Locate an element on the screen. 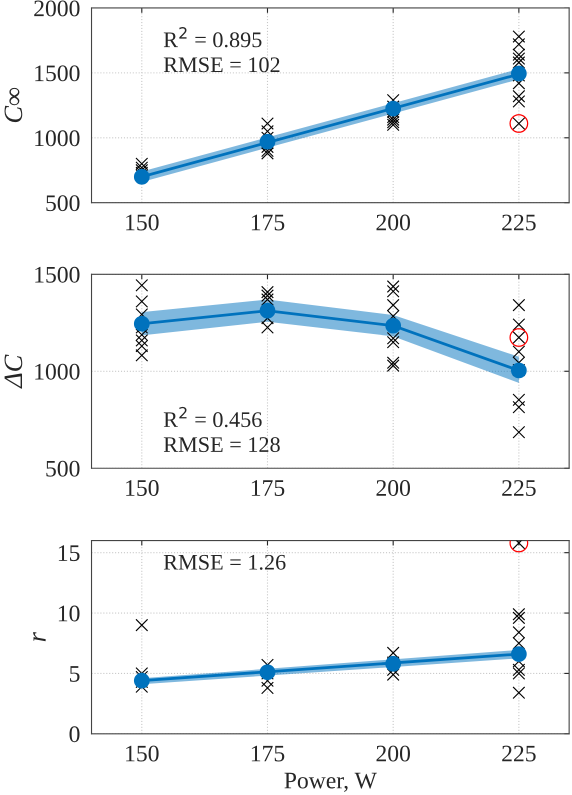 The image size is (572, 795). annotation: RMSE = 1.26 is located at coordinates (225, 562).